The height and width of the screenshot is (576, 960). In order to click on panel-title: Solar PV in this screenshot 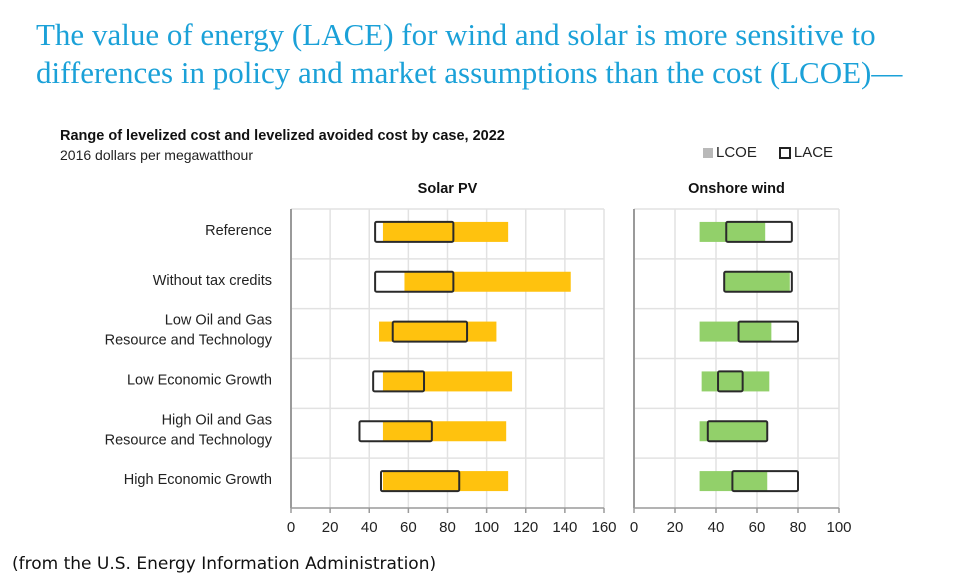, I will do `click(448, 189)`.